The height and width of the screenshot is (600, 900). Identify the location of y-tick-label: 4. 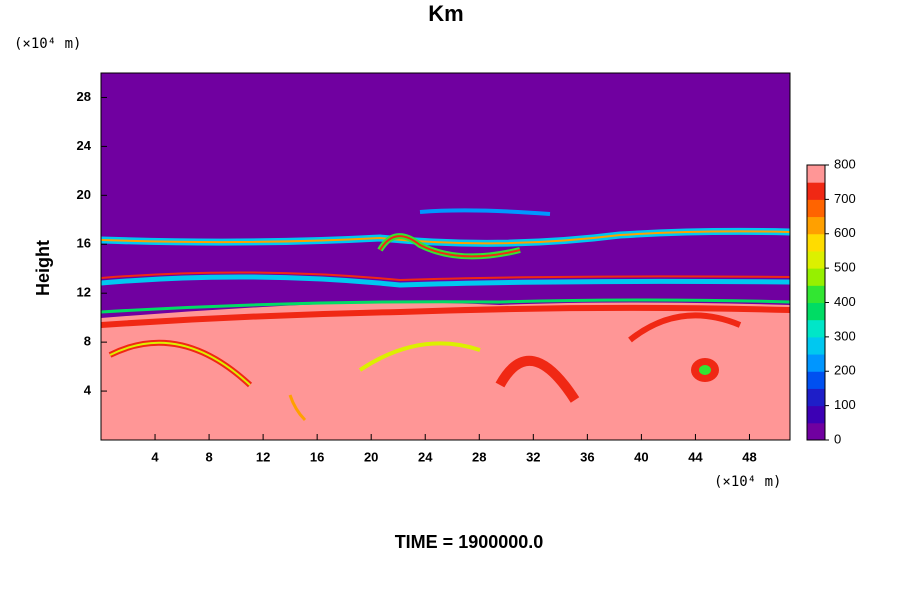
(88, 390).